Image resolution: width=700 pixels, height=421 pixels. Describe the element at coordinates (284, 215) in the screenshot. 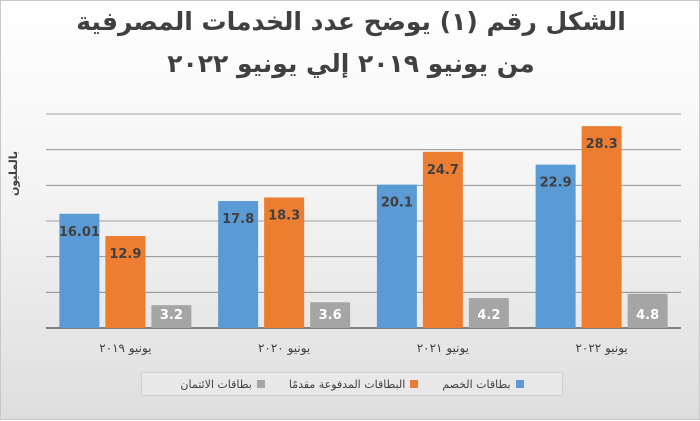

I see `data-label-prepaid: 18.3` at that location.